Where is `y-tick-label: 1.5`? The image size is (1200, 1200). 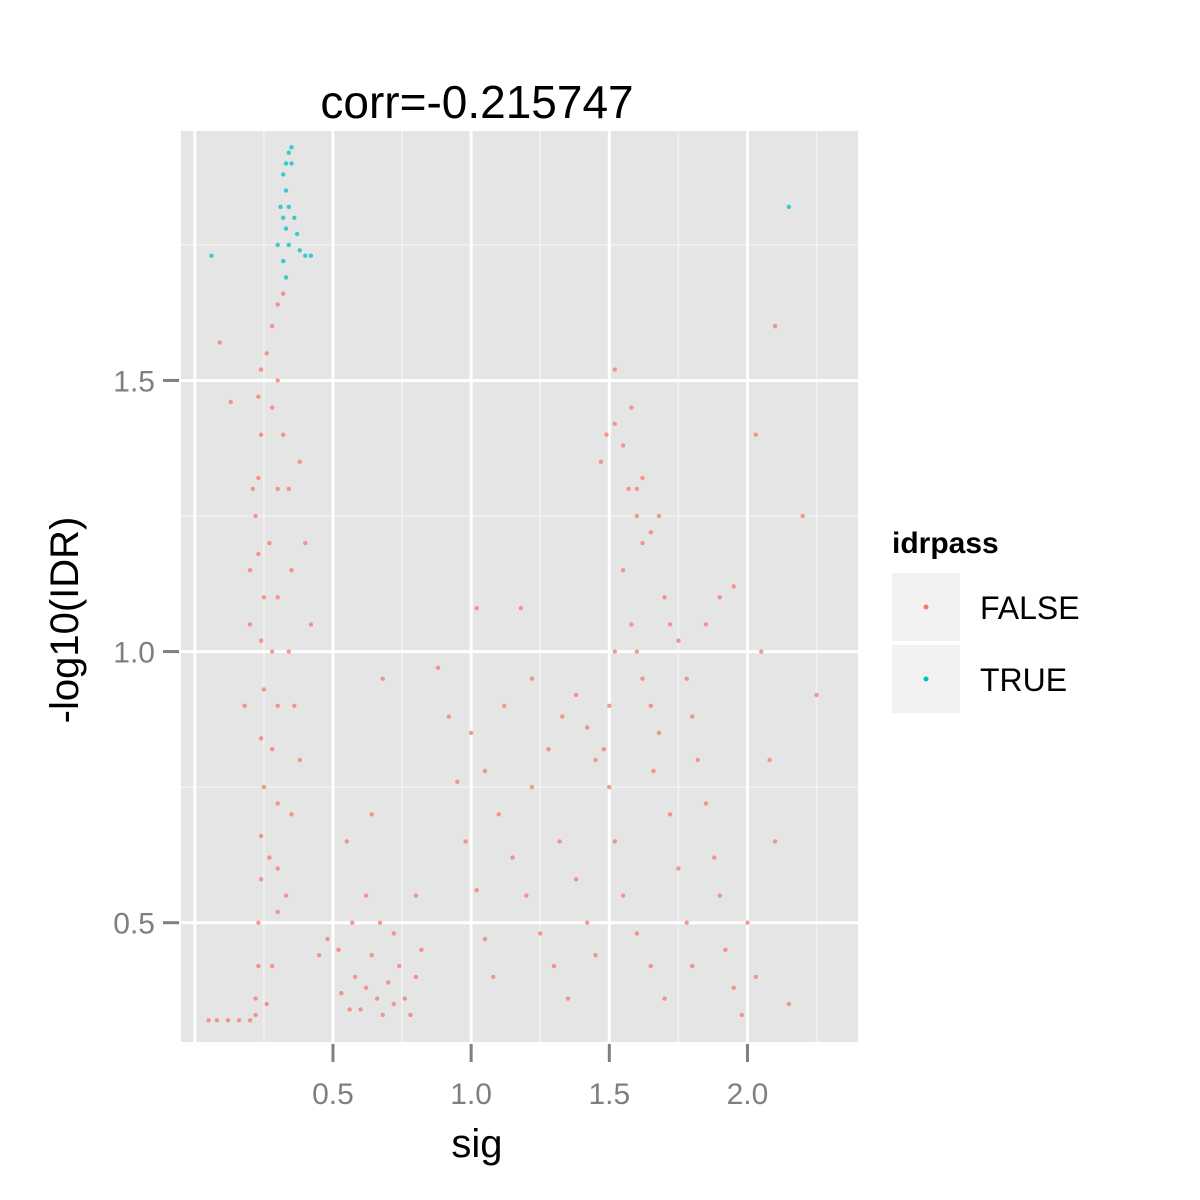
y-tick-label: 1.5 is located at coordinates (134, 381).